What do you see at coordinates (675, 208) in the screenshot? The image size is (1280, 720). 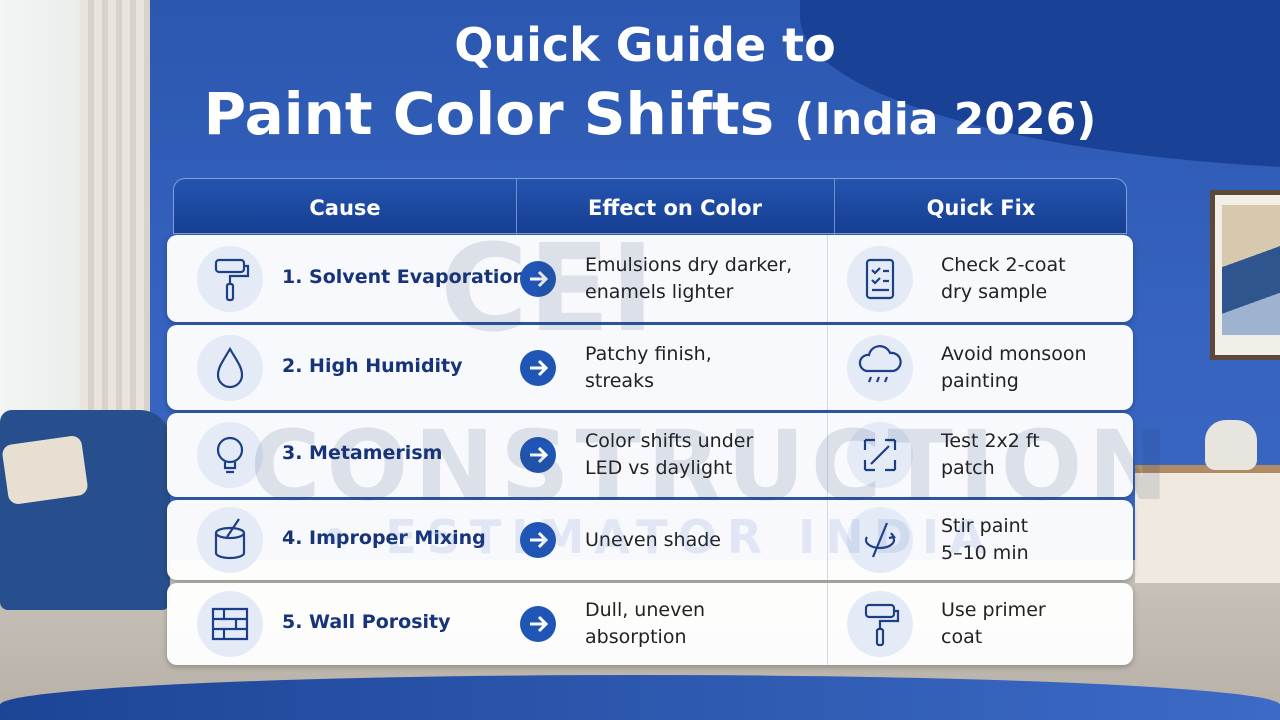 I see `header-cell: Effect on Color` at bounding box center [675, 208].